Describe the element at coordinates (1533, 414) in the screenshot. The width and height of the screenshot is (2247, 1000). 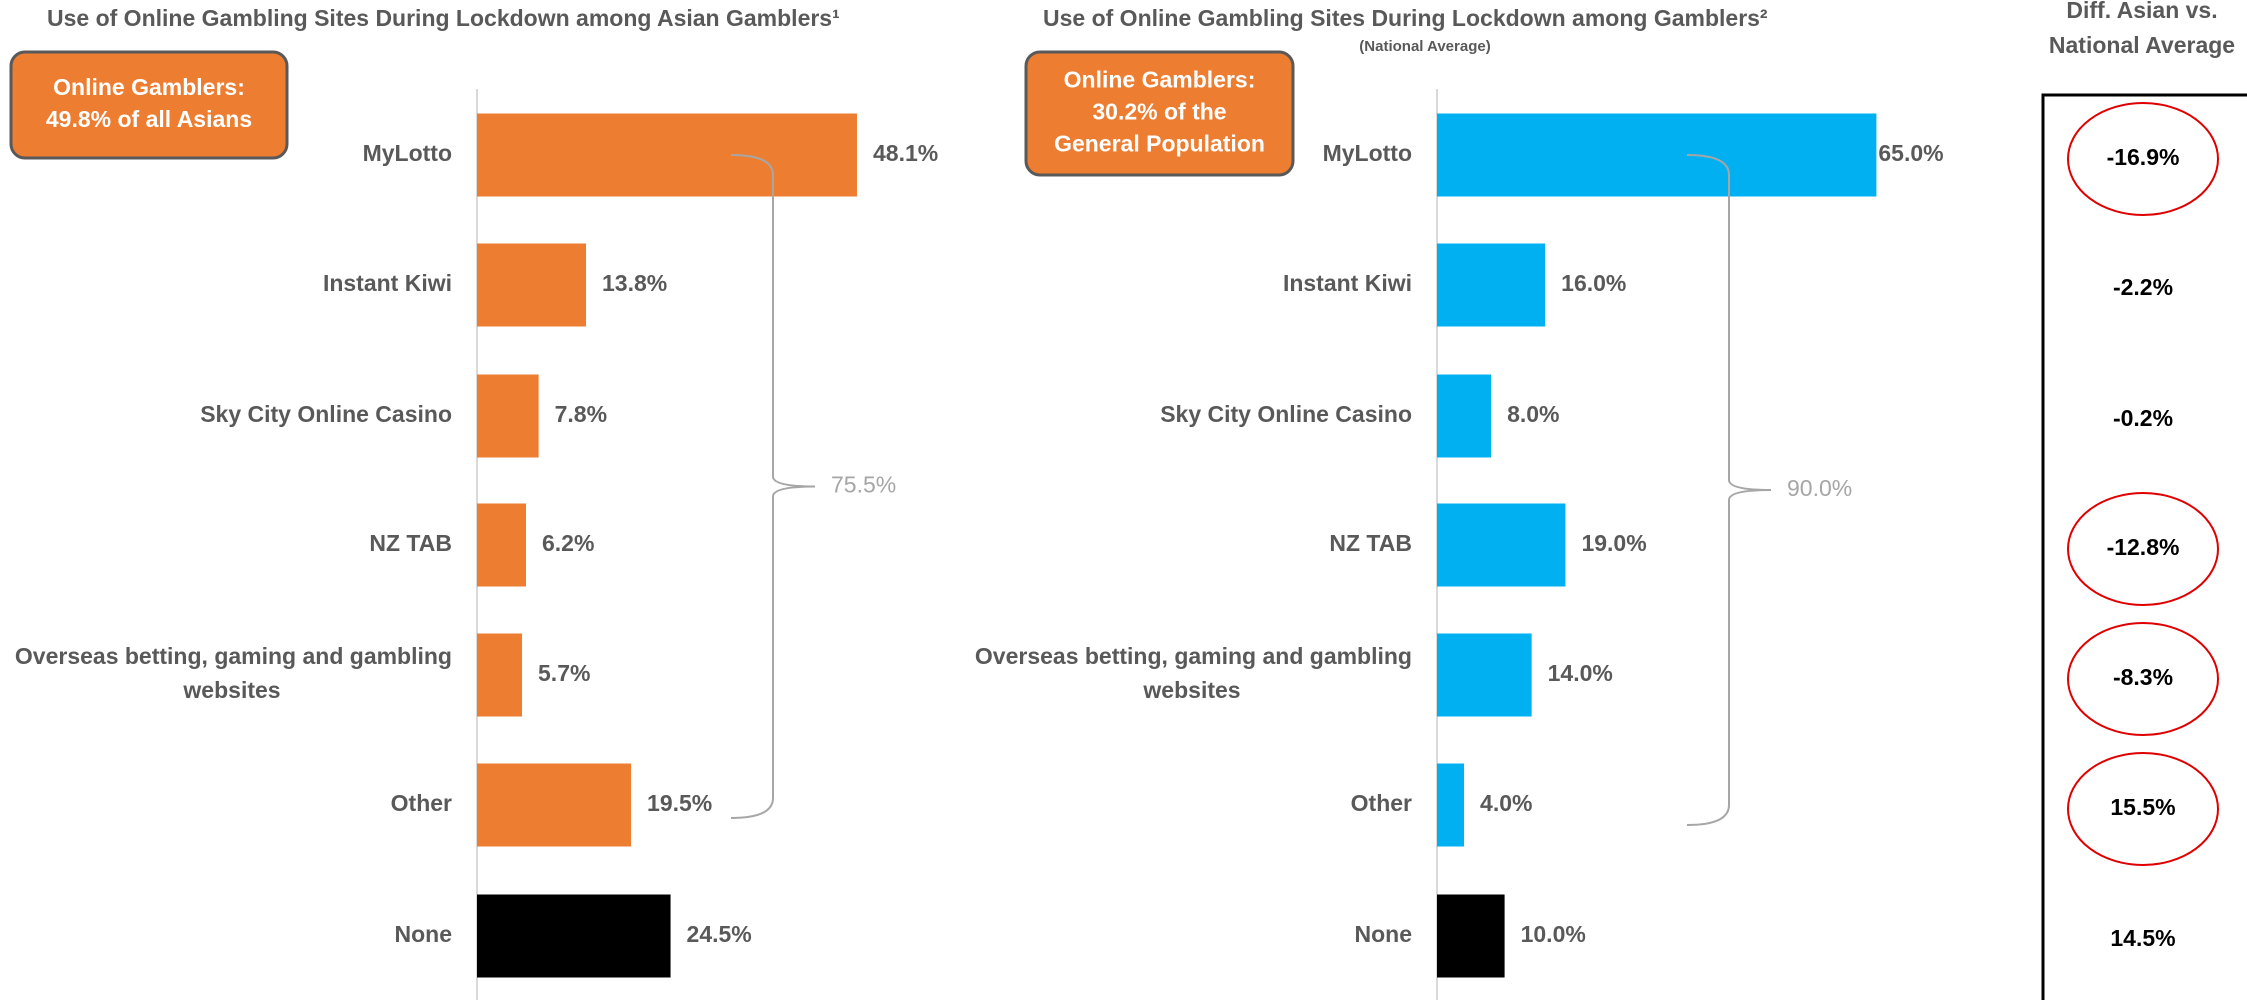
I see `value-label: 8.0%` at that location.